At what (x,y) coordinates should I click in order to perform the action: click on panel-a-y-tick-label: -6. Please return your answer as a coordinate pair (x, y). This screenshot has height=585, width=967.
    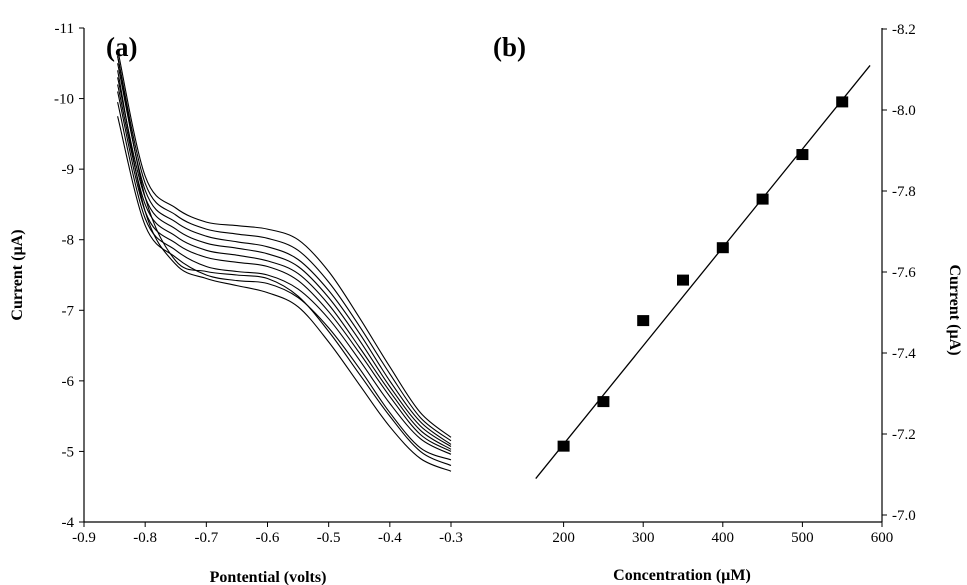
    Looking at the image, I should click on (68, 382).